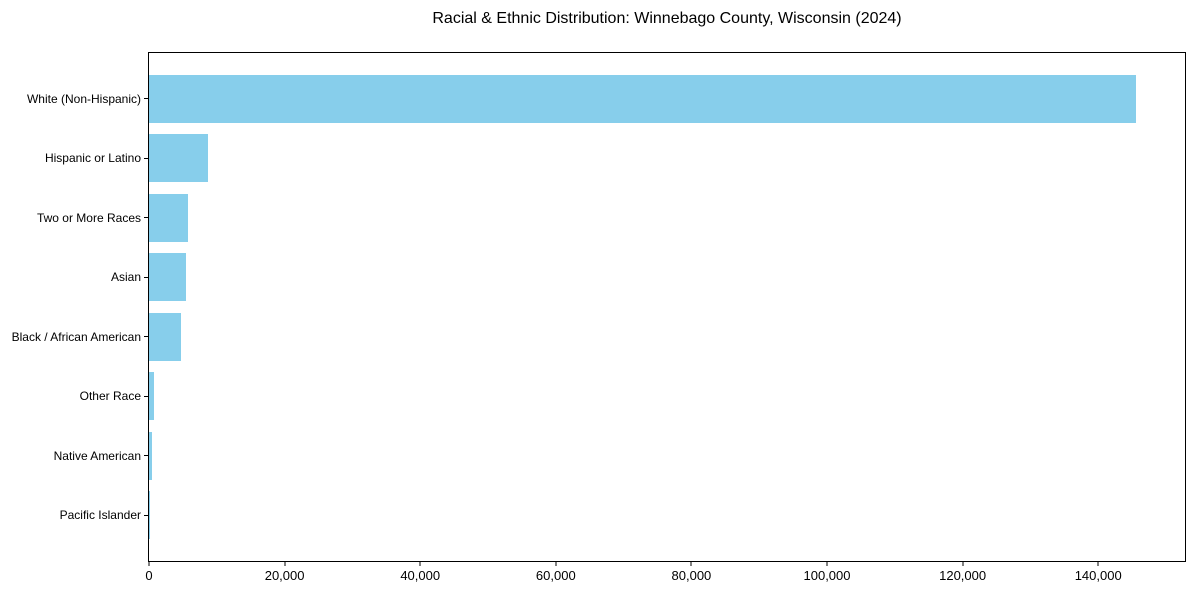  What do you see at coordinates (165, 336) in the screenshot?
I see `bar-black-african-american` at bounding box center [165, 336].